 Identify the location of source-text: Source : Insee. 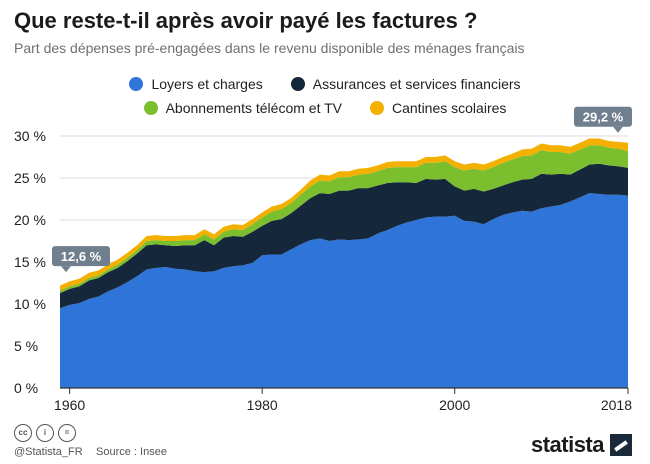
(131, 452).